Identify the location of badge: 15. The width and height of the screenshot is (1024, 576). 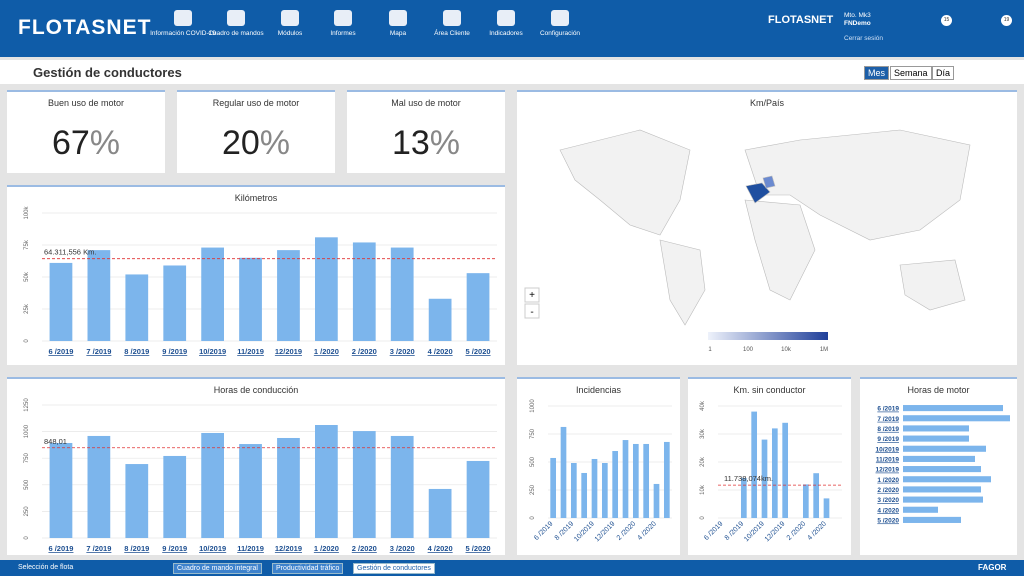
(946, 20).